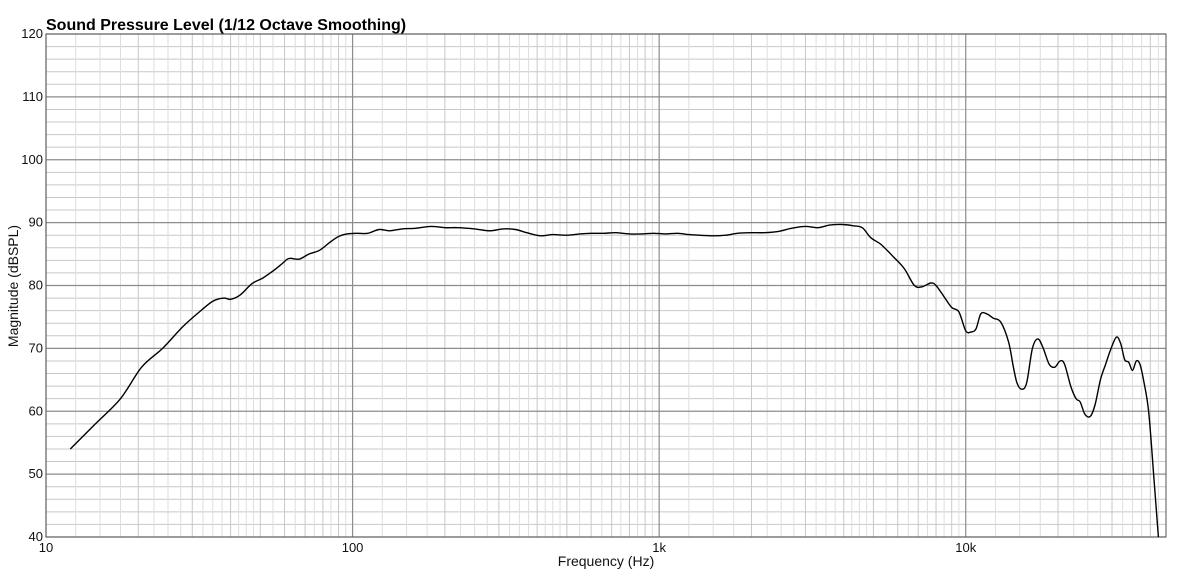 The height and width of the screenshot is (576, 1200). What do you see at coordinates (32, 159) in the screenshot?
I see `y-tick-label: 100` at bounding box center [32, 159].